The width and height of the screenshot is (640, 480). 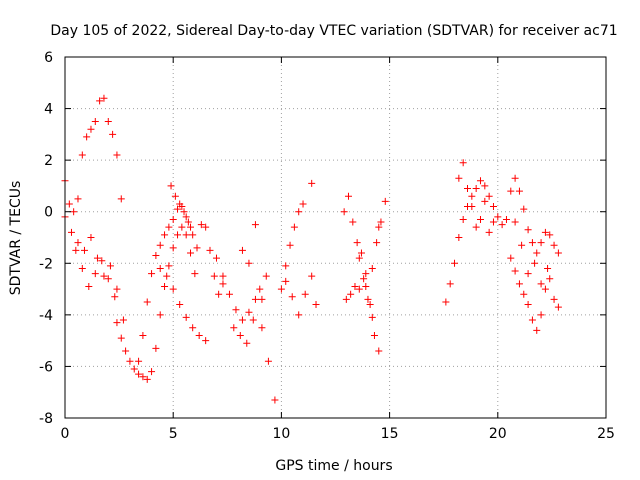 I want to click on y-tick-label: 0, so click(x=48, y=213).